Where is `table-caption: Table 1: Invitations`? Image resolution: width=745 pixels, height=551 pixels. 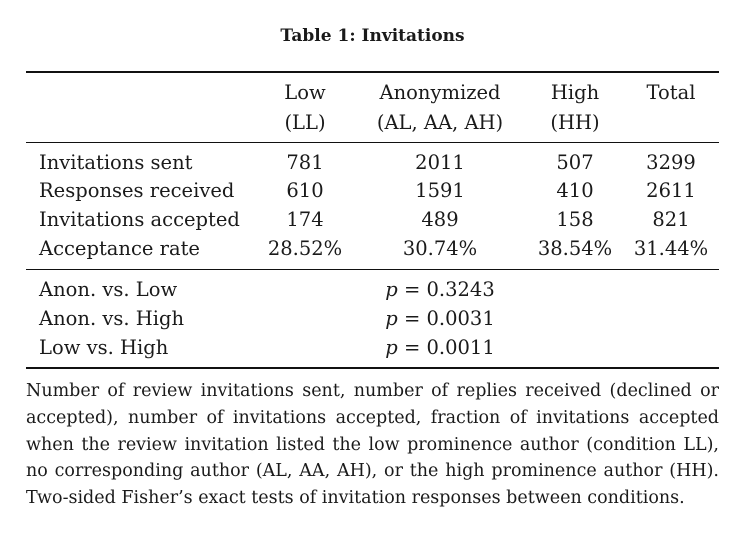 table-caption: Table 1: Invitations is located at coordinates (372, 36).